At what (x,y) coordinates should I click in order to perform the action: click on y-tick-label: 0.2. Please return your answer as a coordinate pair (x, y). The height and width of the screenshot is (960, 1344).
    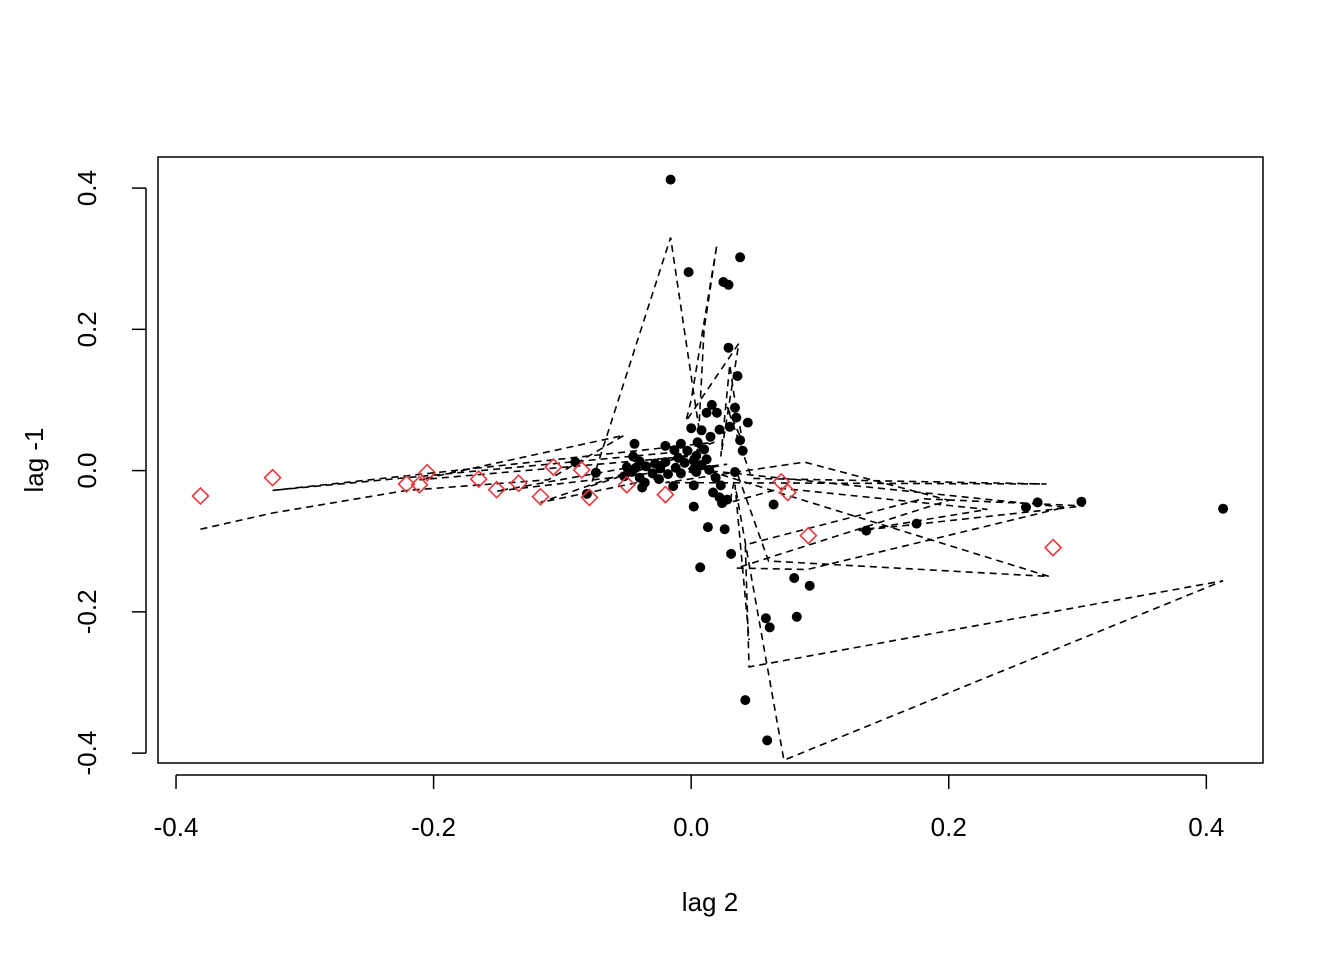
    Looking at the image, I should click on (87, 329).